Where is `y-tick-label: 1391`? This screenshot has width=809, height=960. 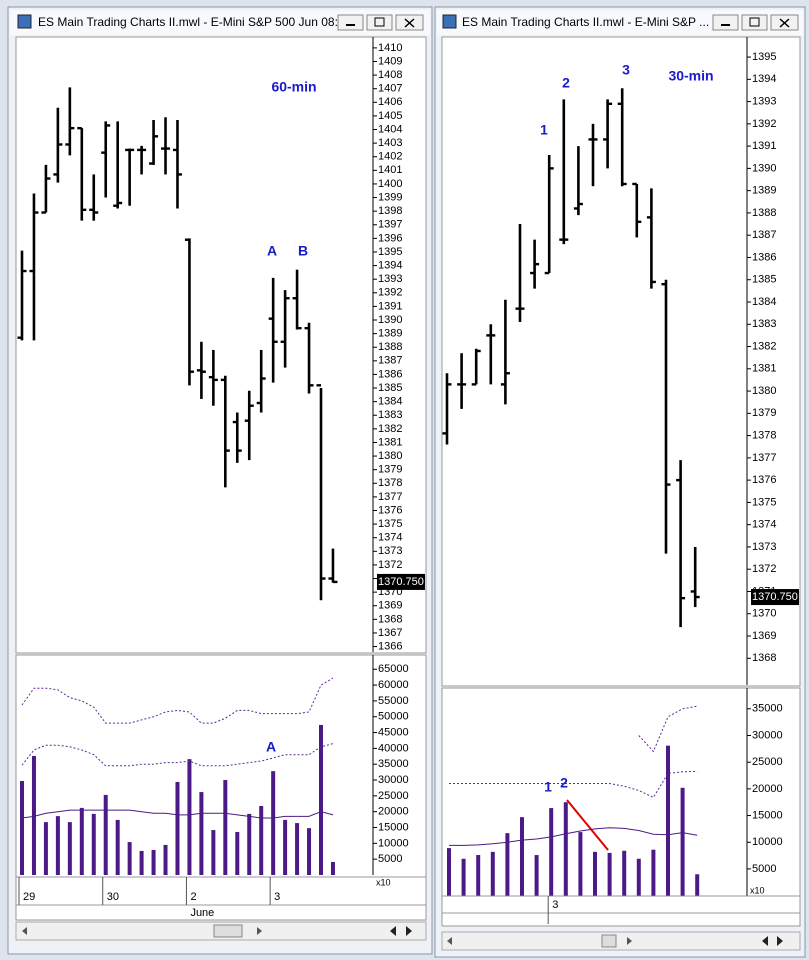
y-tick-label: 1391 is located at coordinates (764, 146).